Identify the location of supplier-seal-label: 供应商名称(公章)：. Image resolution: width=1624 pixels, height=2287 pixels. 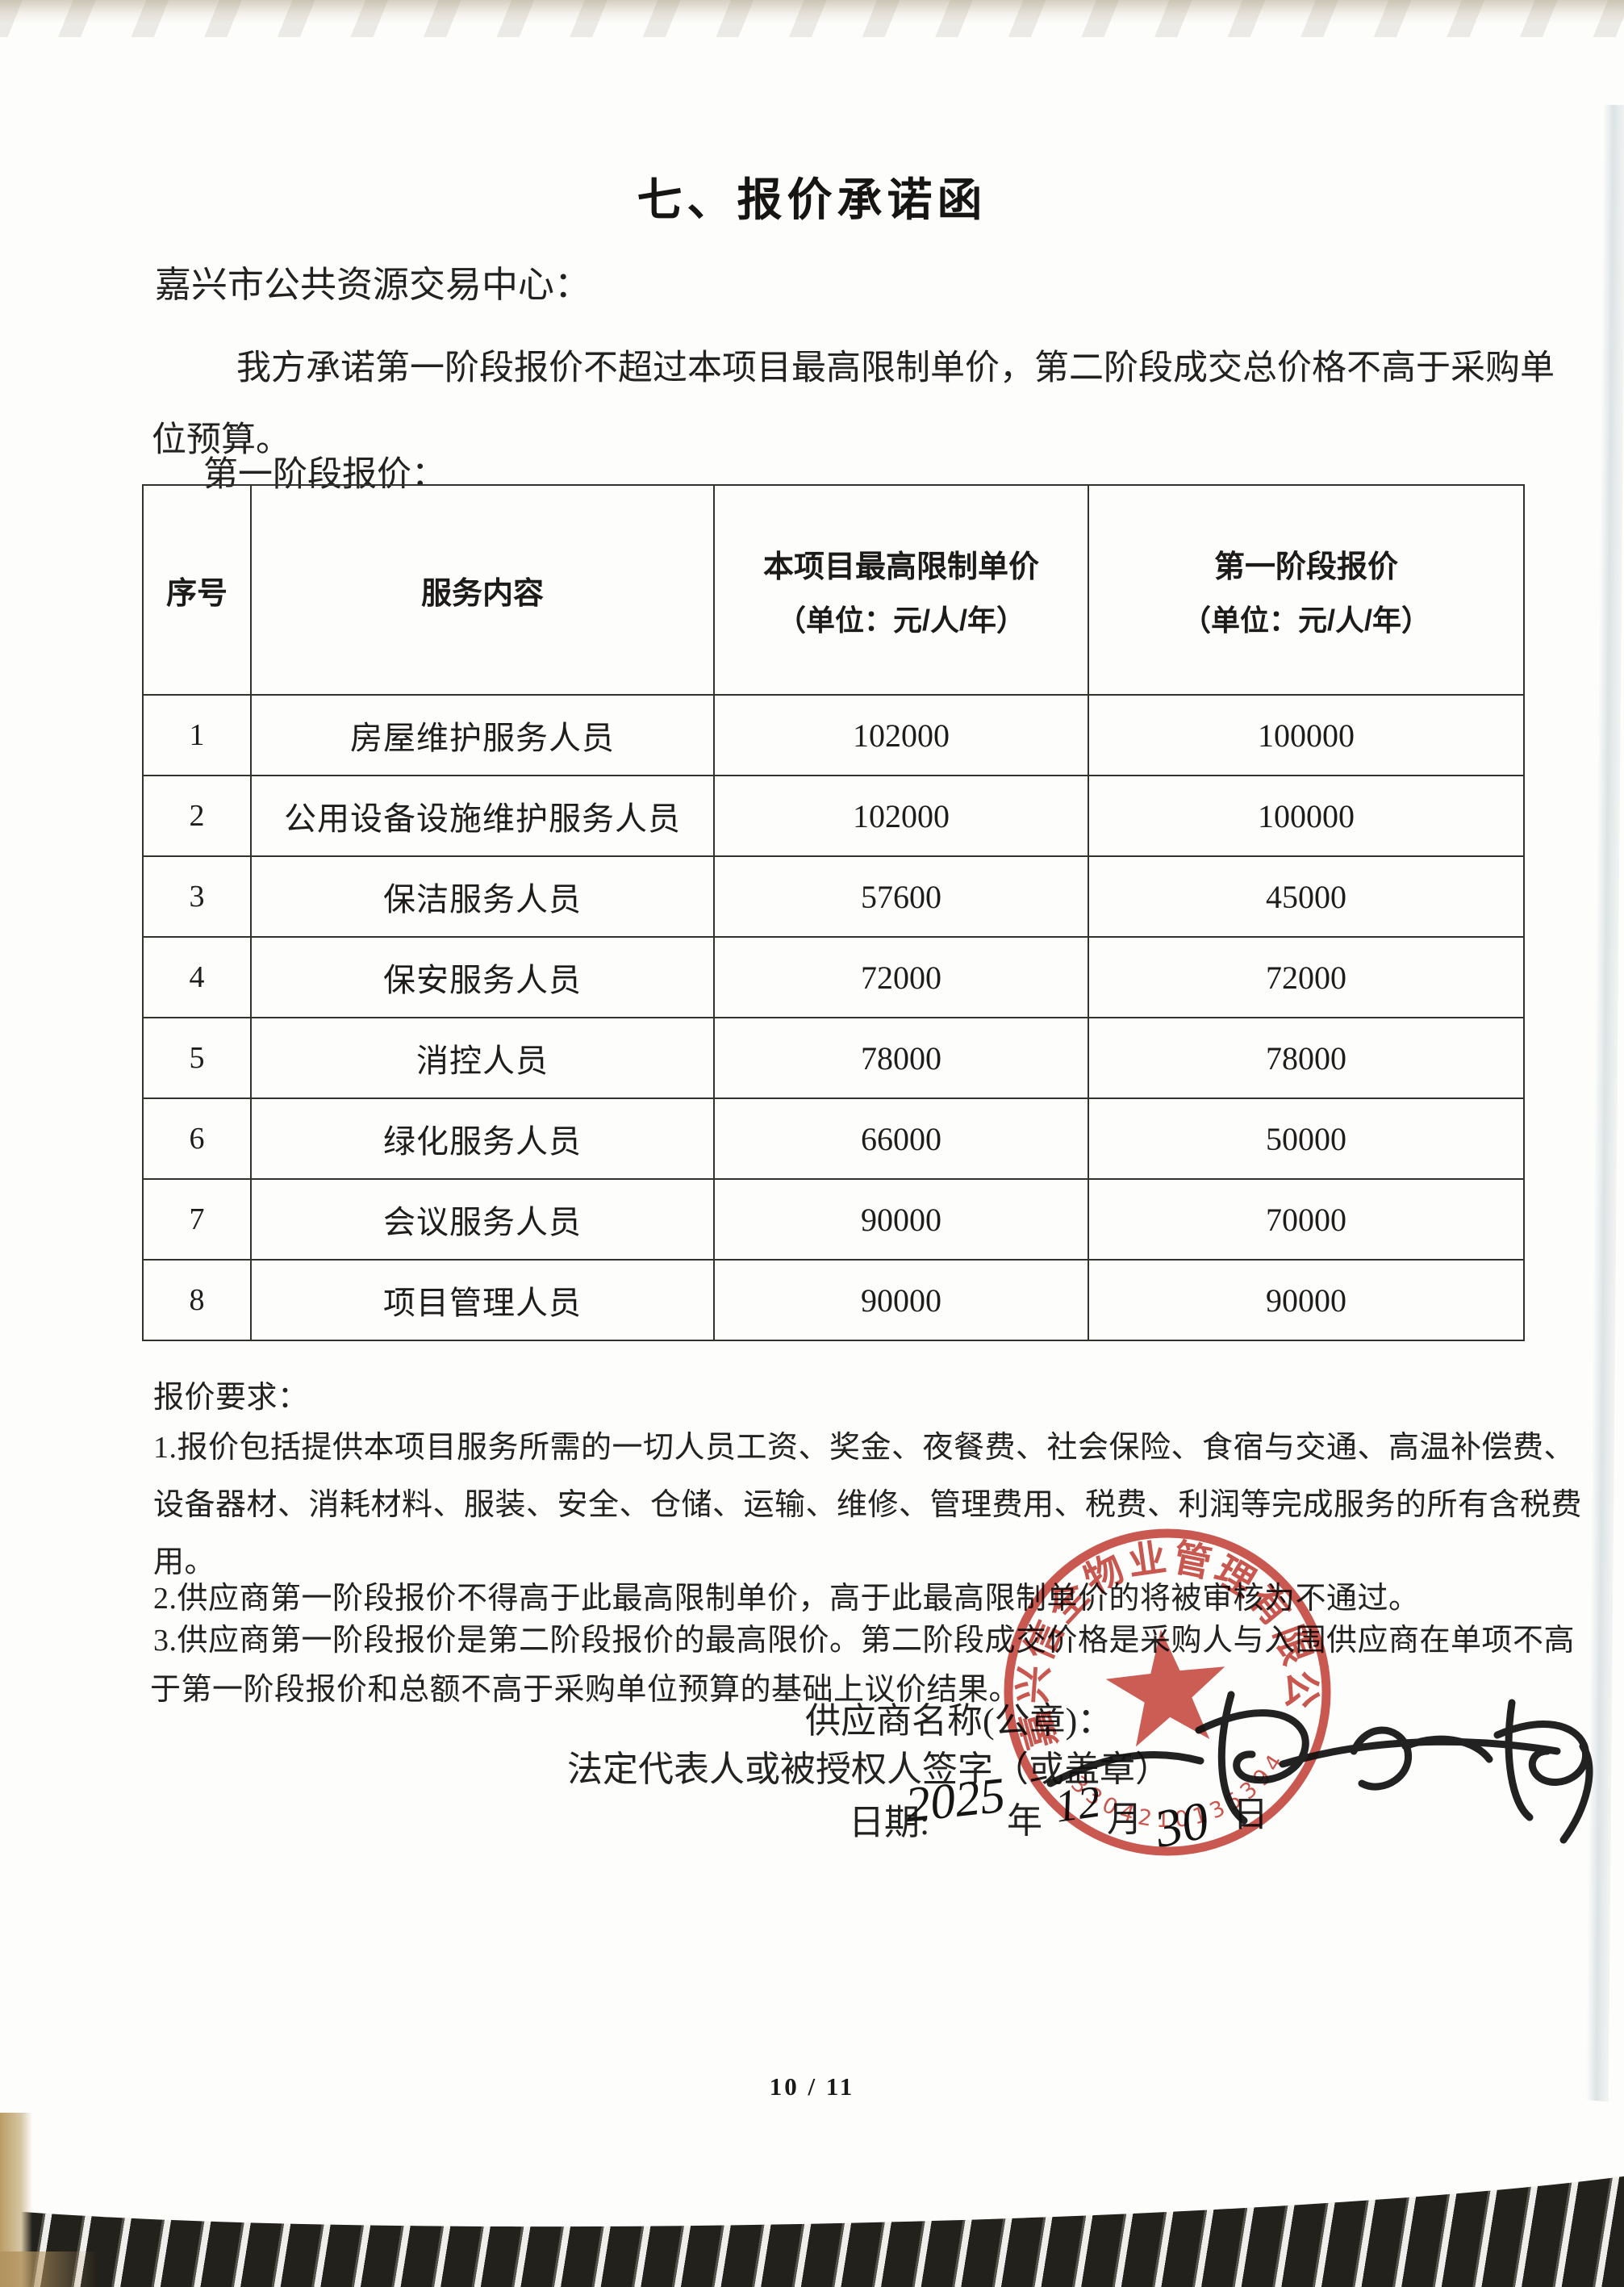
(959, 1721).